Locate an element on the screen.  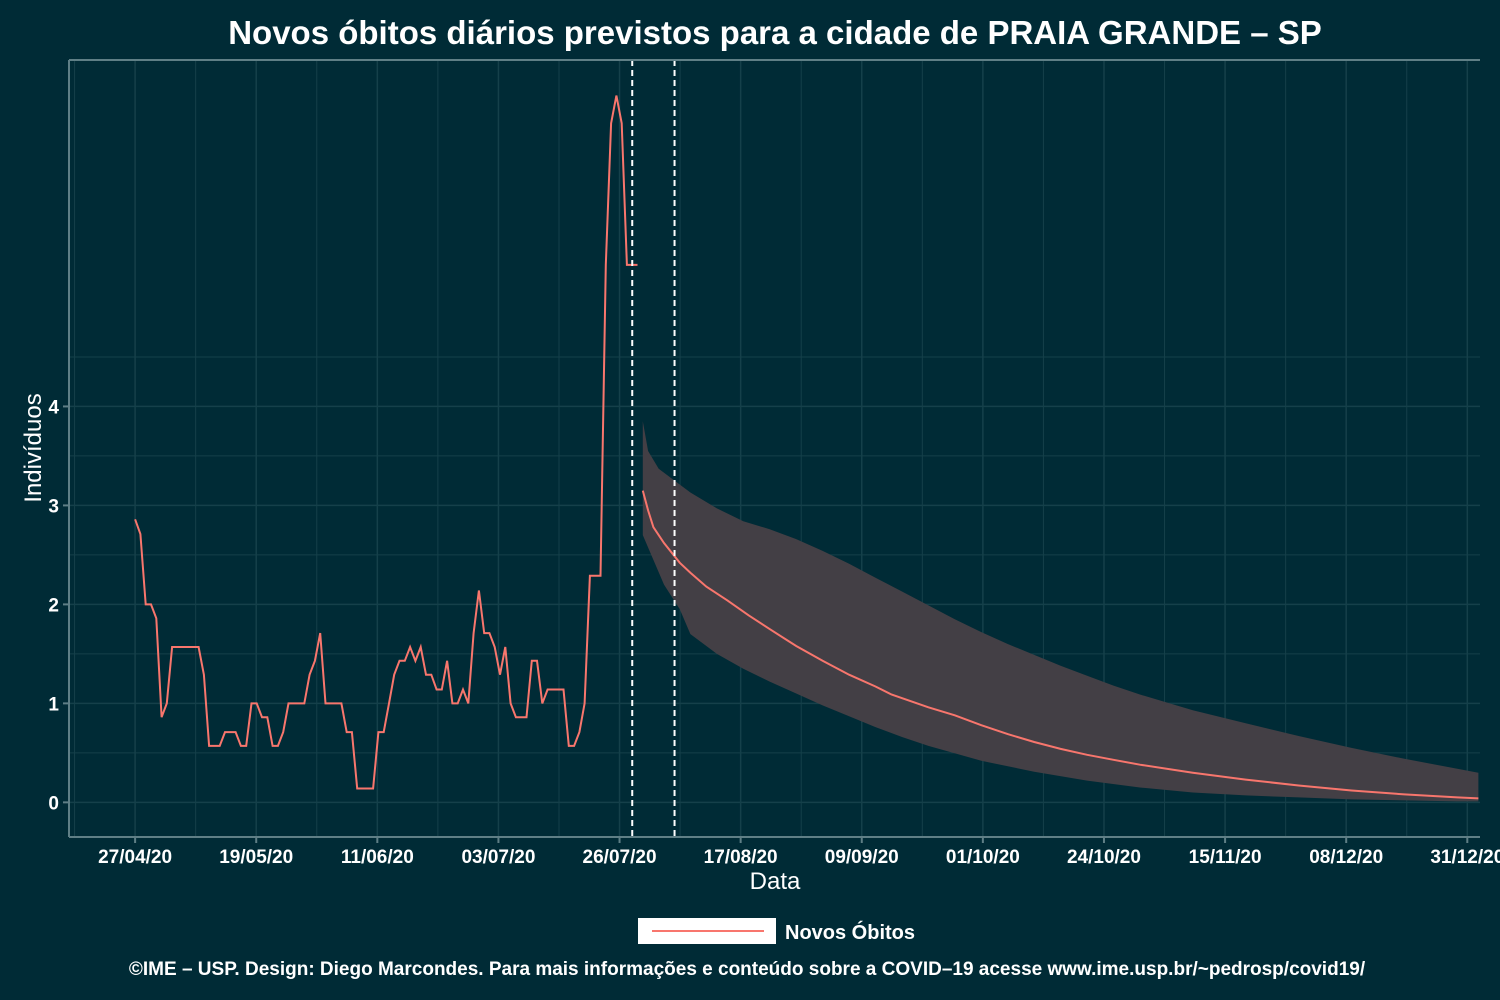
x-tick-label: 31/12/20 is located at coordinates (1465, 857).